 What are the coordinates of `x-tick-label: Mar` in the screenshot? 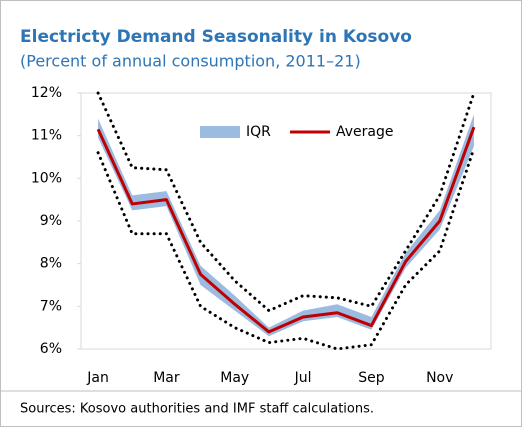 It's located at (166, 378).